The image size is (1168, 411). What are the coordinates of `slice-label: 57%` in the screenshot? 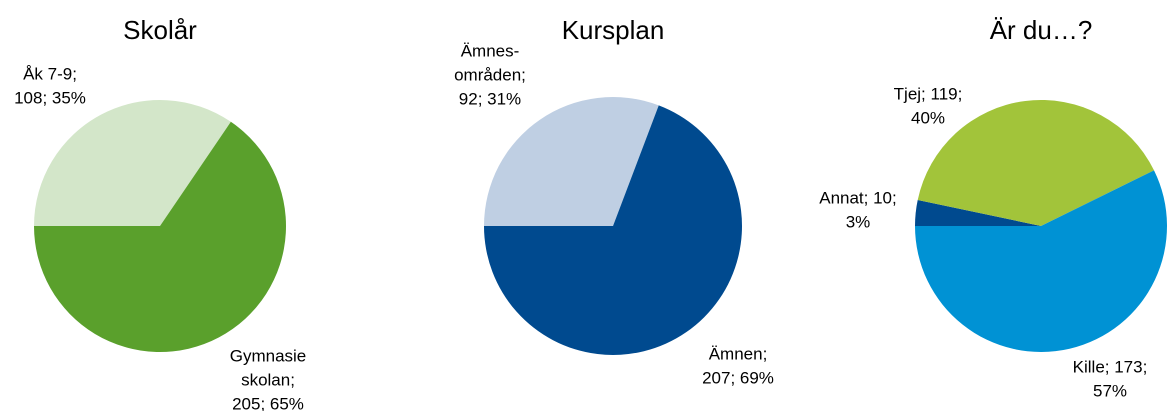 It's located at (1110, 390).